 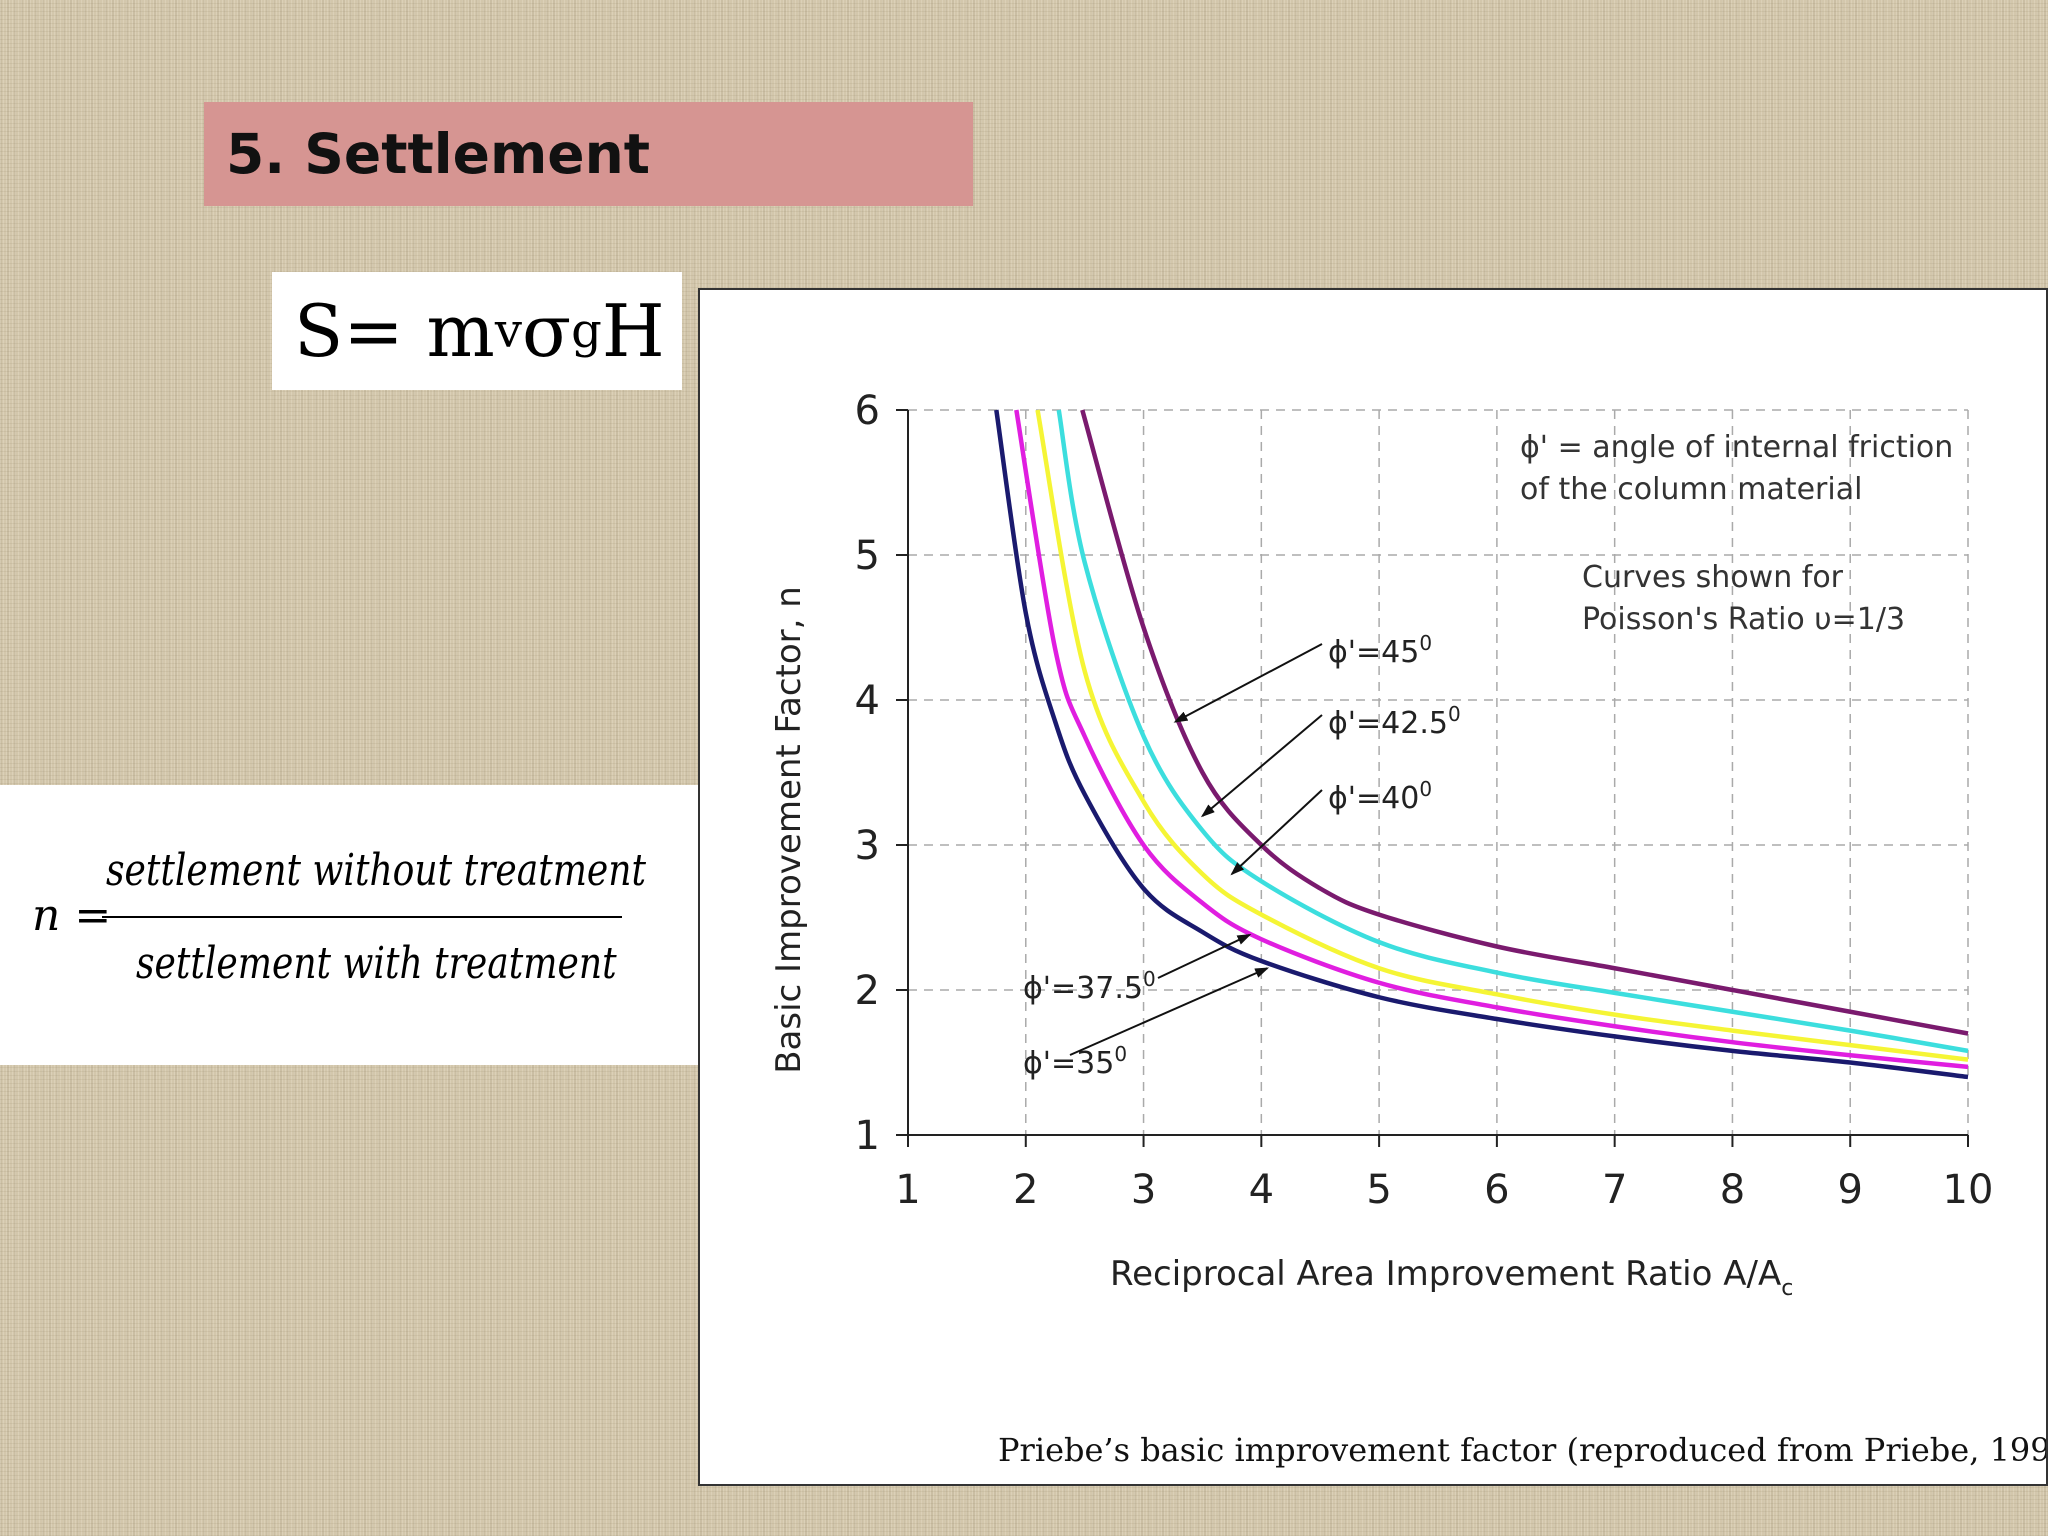 I want to click on ratio-numerator: settlement without treatment, so click(x=376, y=870).